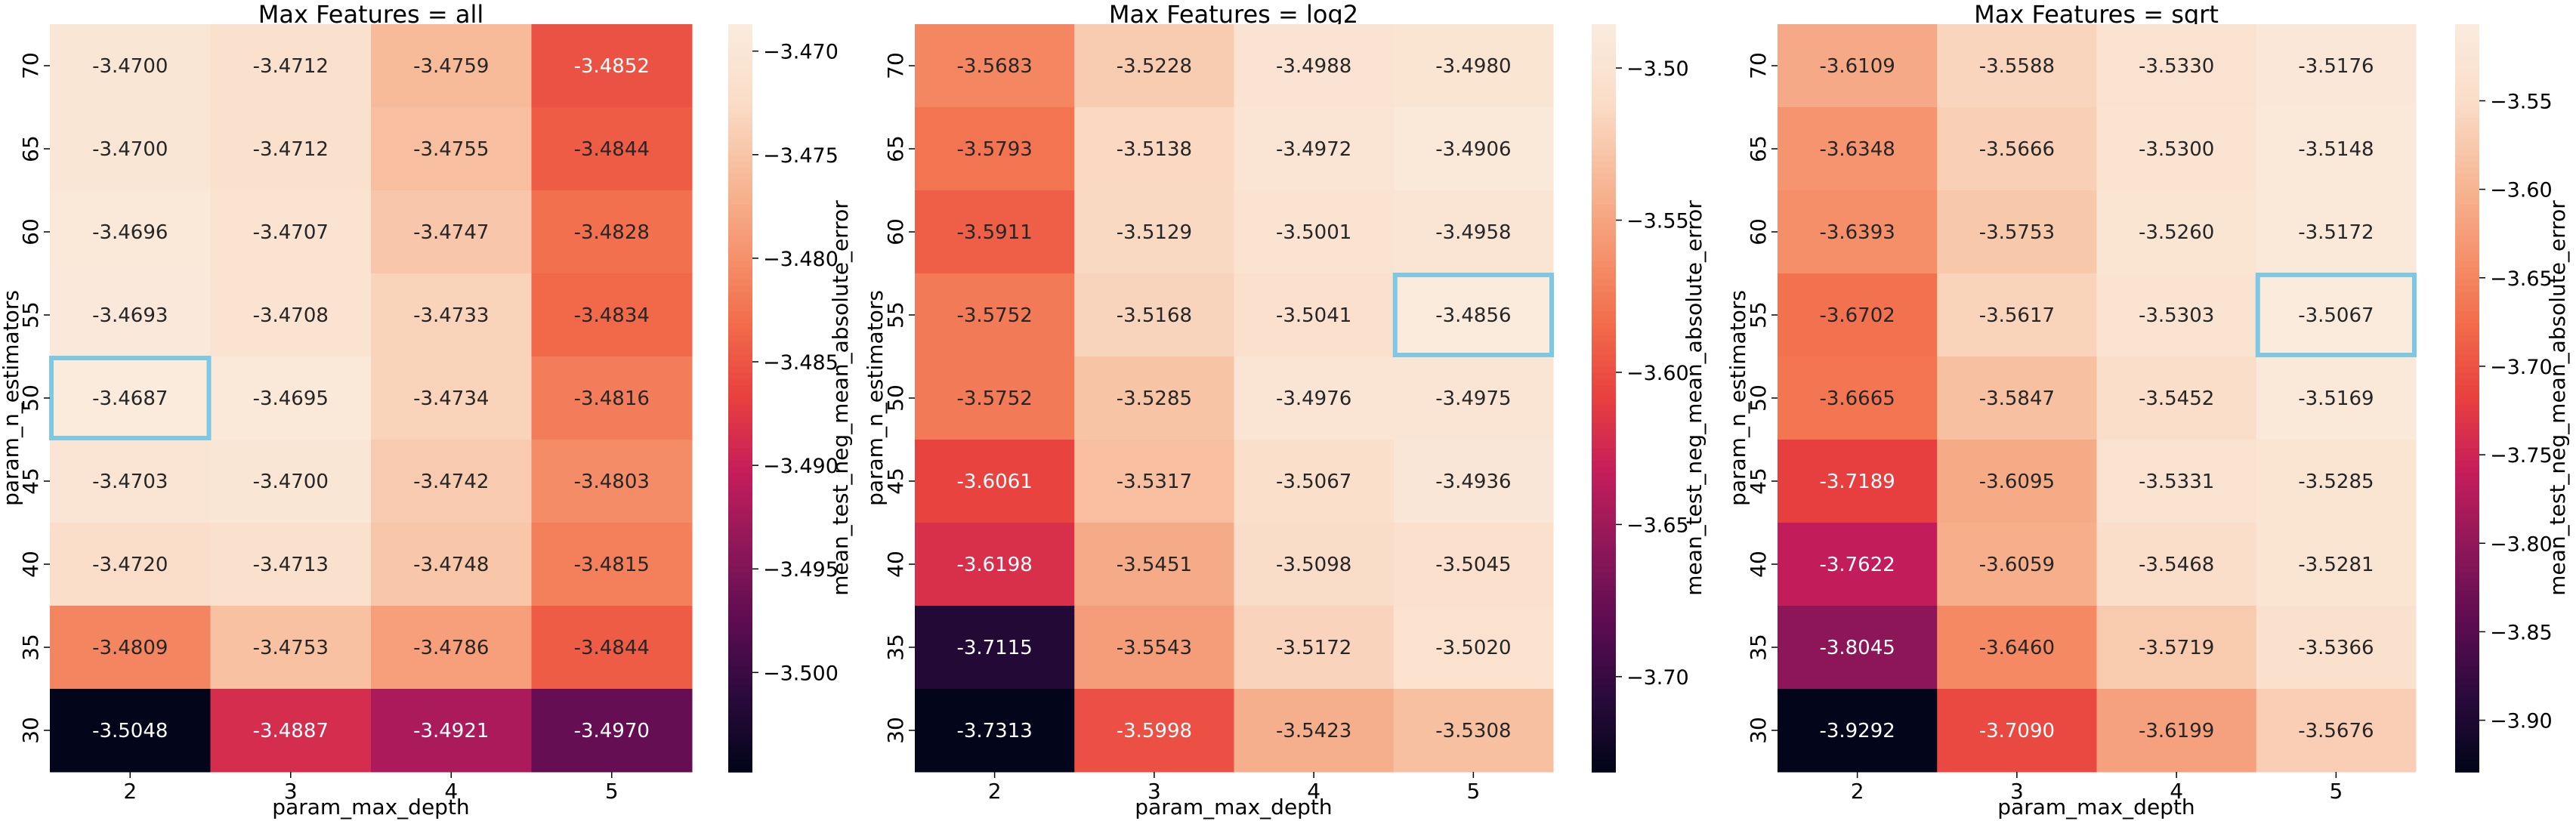 This screenshot has width=2576, height=821. Describe the element at coordinates (291, 648) in the screenshot. I see `cell-value-label: -3.4753` at that location.